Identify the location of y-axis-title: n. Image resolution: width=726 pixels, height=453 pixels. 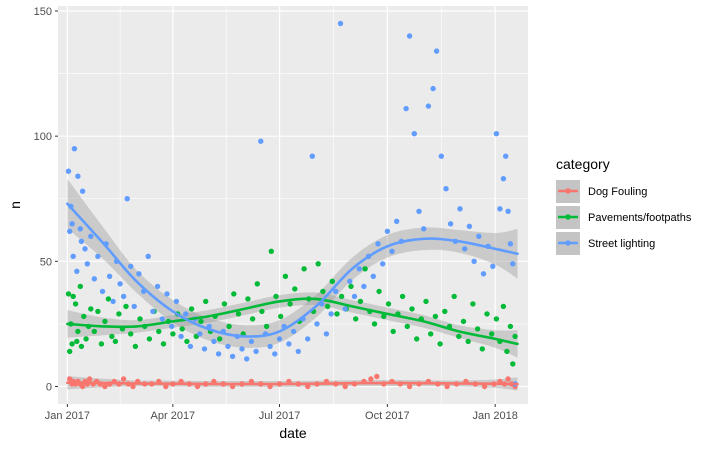
(15, 205).